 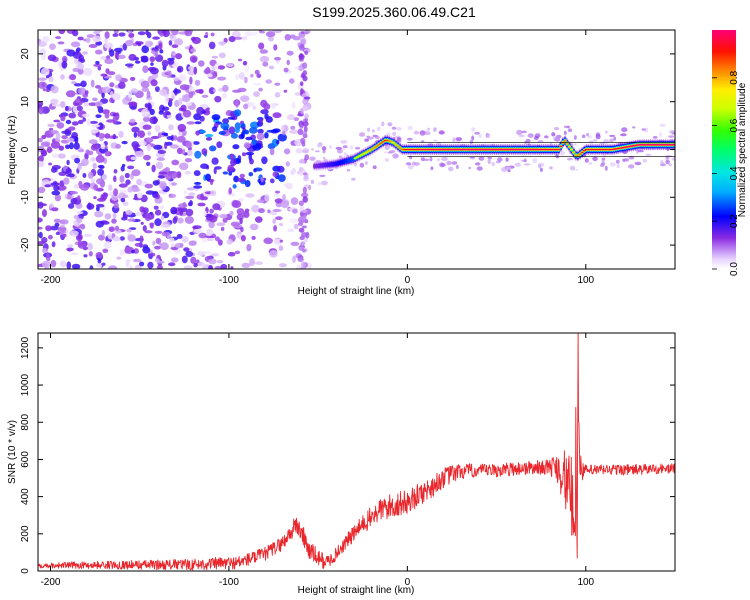 I want to click on colorbar-tick-label: 0.6, so click(x=734, y=125).